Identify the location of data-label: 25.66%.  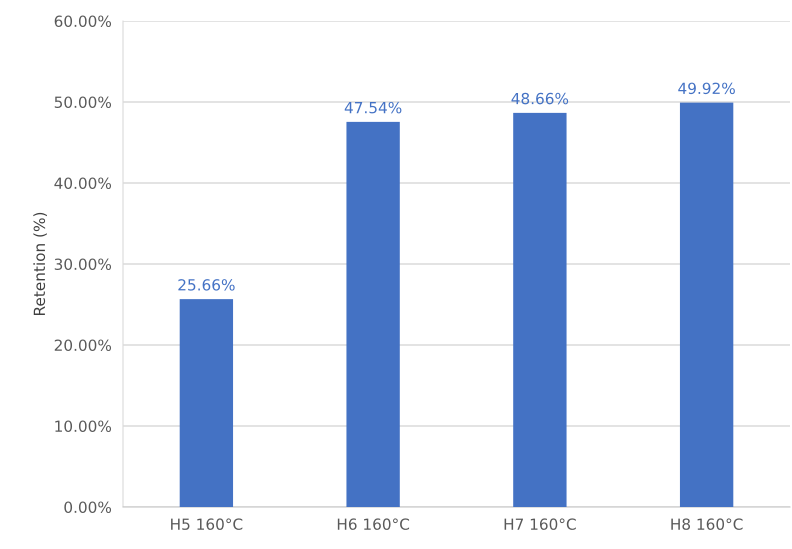
(206, 285).